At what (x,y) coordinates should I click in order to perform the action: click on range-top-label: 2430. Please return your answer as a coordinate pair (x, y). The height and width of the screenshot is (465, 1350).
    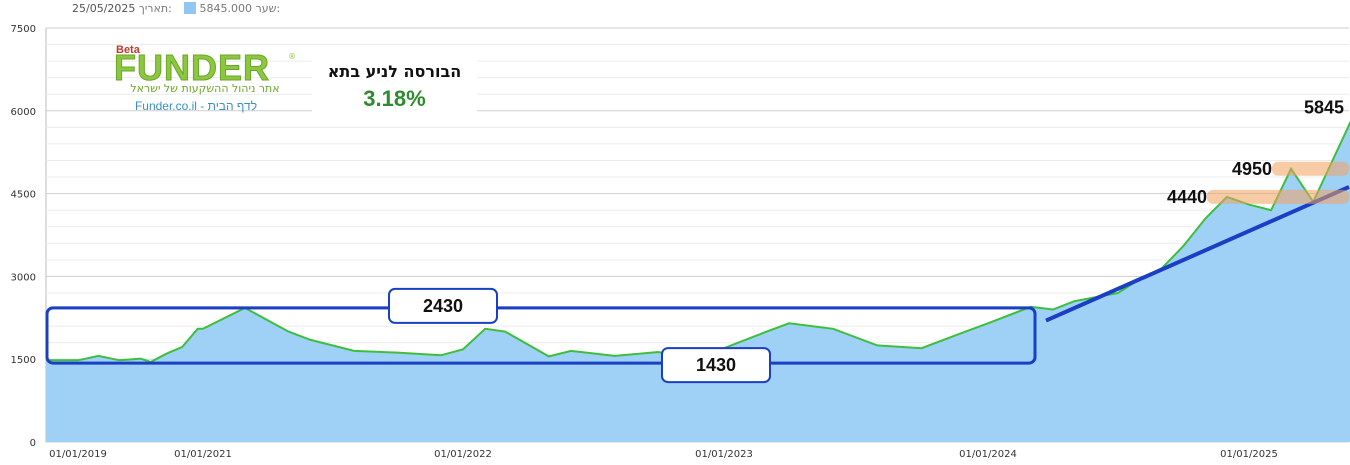
    Looking at the image, I should click on (443, 306).